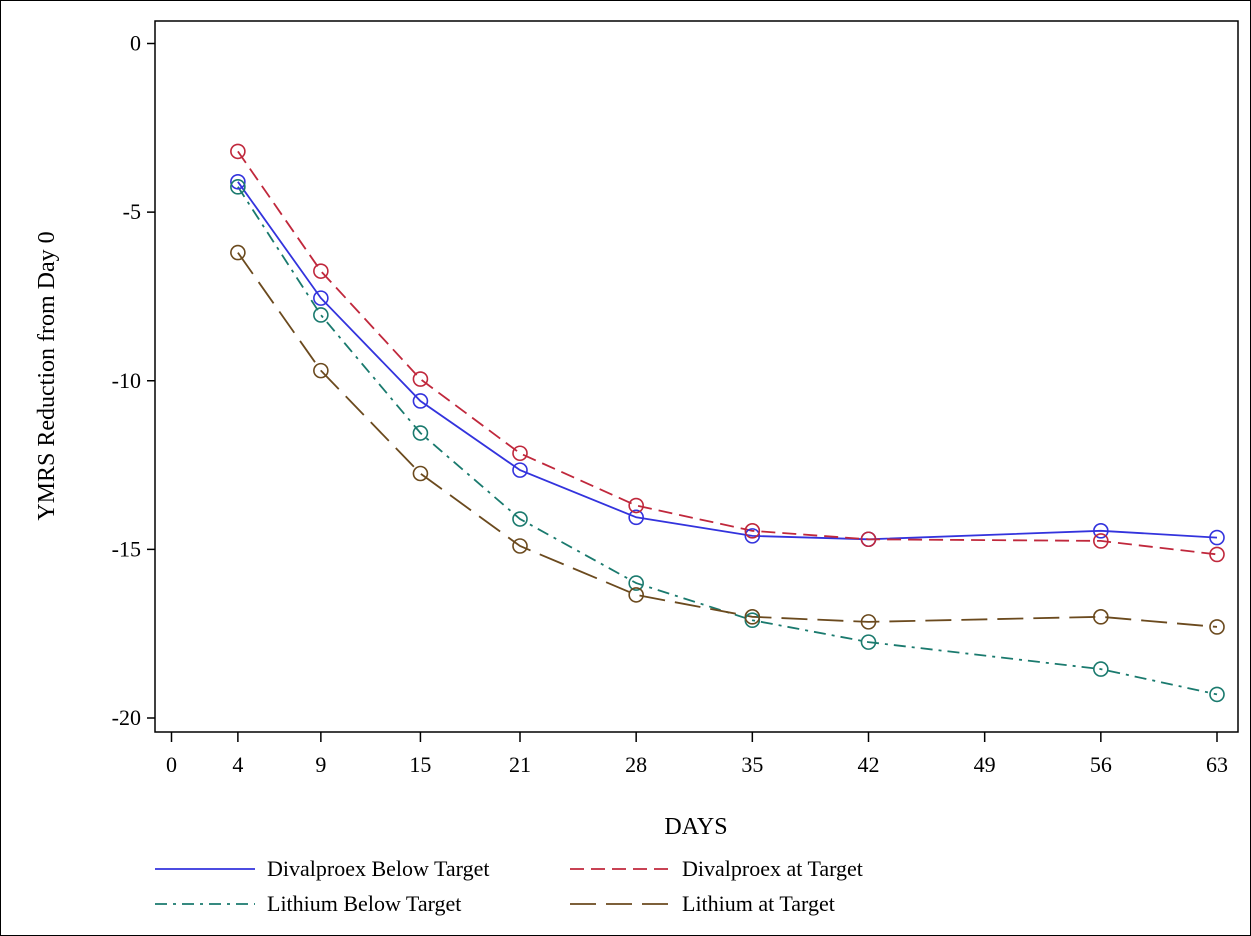 The image size is (1251, 936). What do you see at coordinates (320, 764) in the screenshot?
I see `x-tick-label: 9` at bounding box center [320, 764].